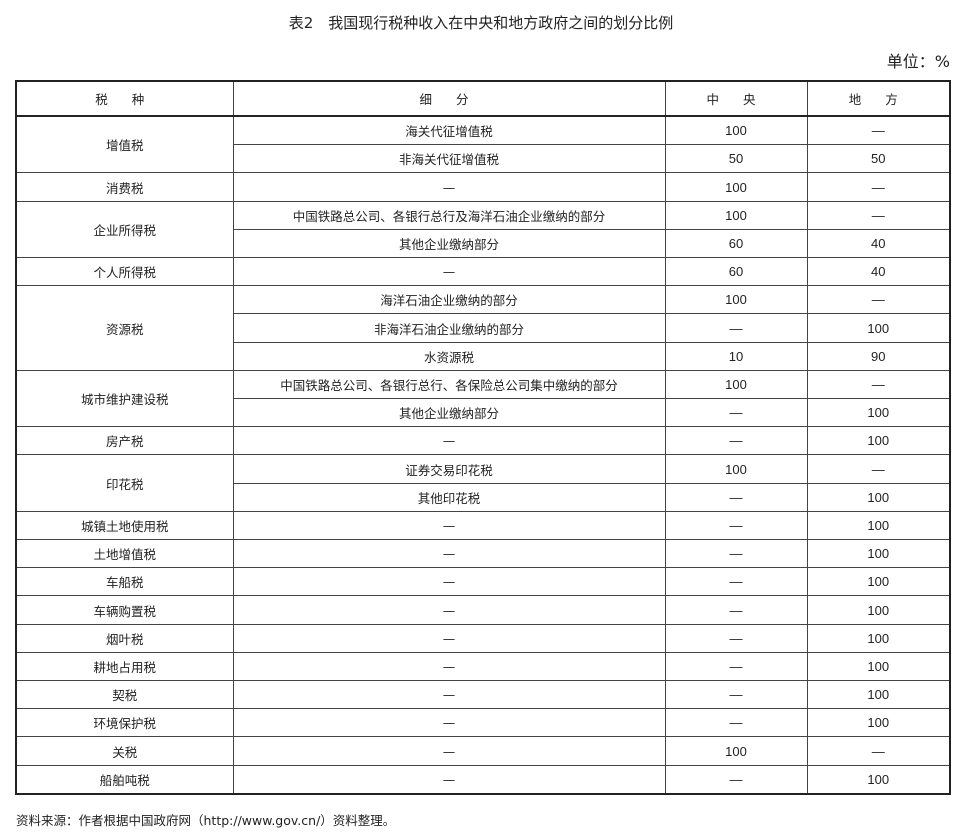 This screenshot has width=962, height=834. Describe the element at coordinates (124, 666) in the screenshot. I see `tax-type-cell: 耕地占用税` at that location.